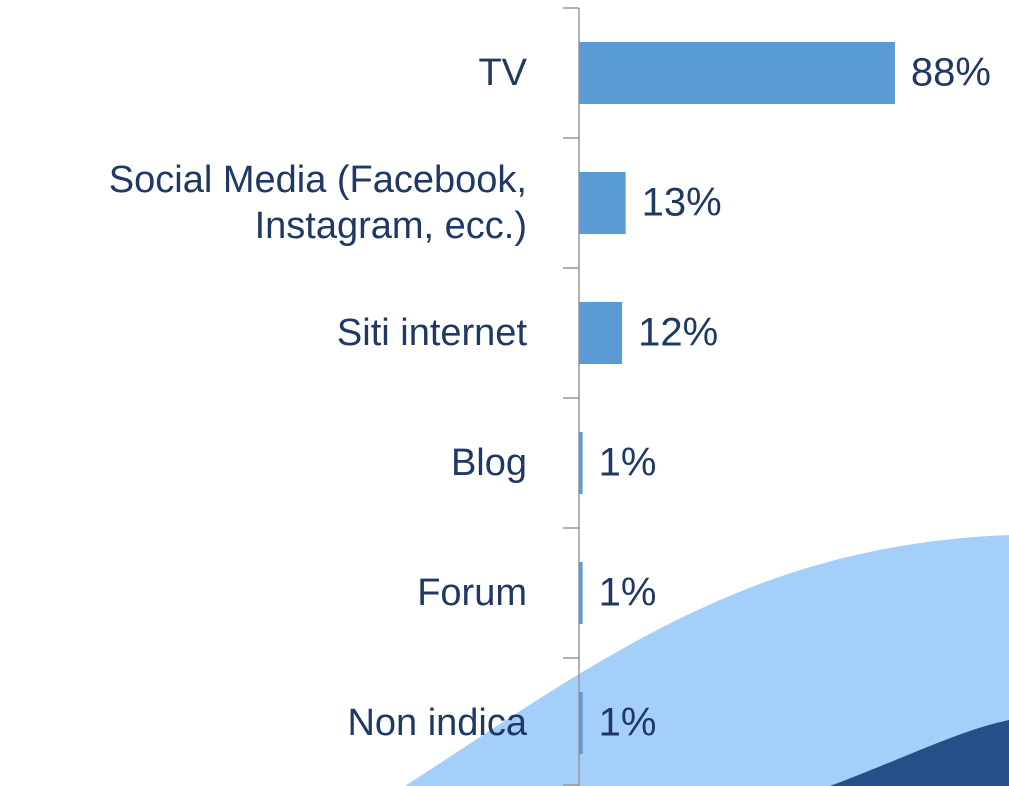 This screenshot has height=786, width=1009. Describe the element at coordinates (678, 333) in the screenshot. I see `value-label: 12%` at that location.